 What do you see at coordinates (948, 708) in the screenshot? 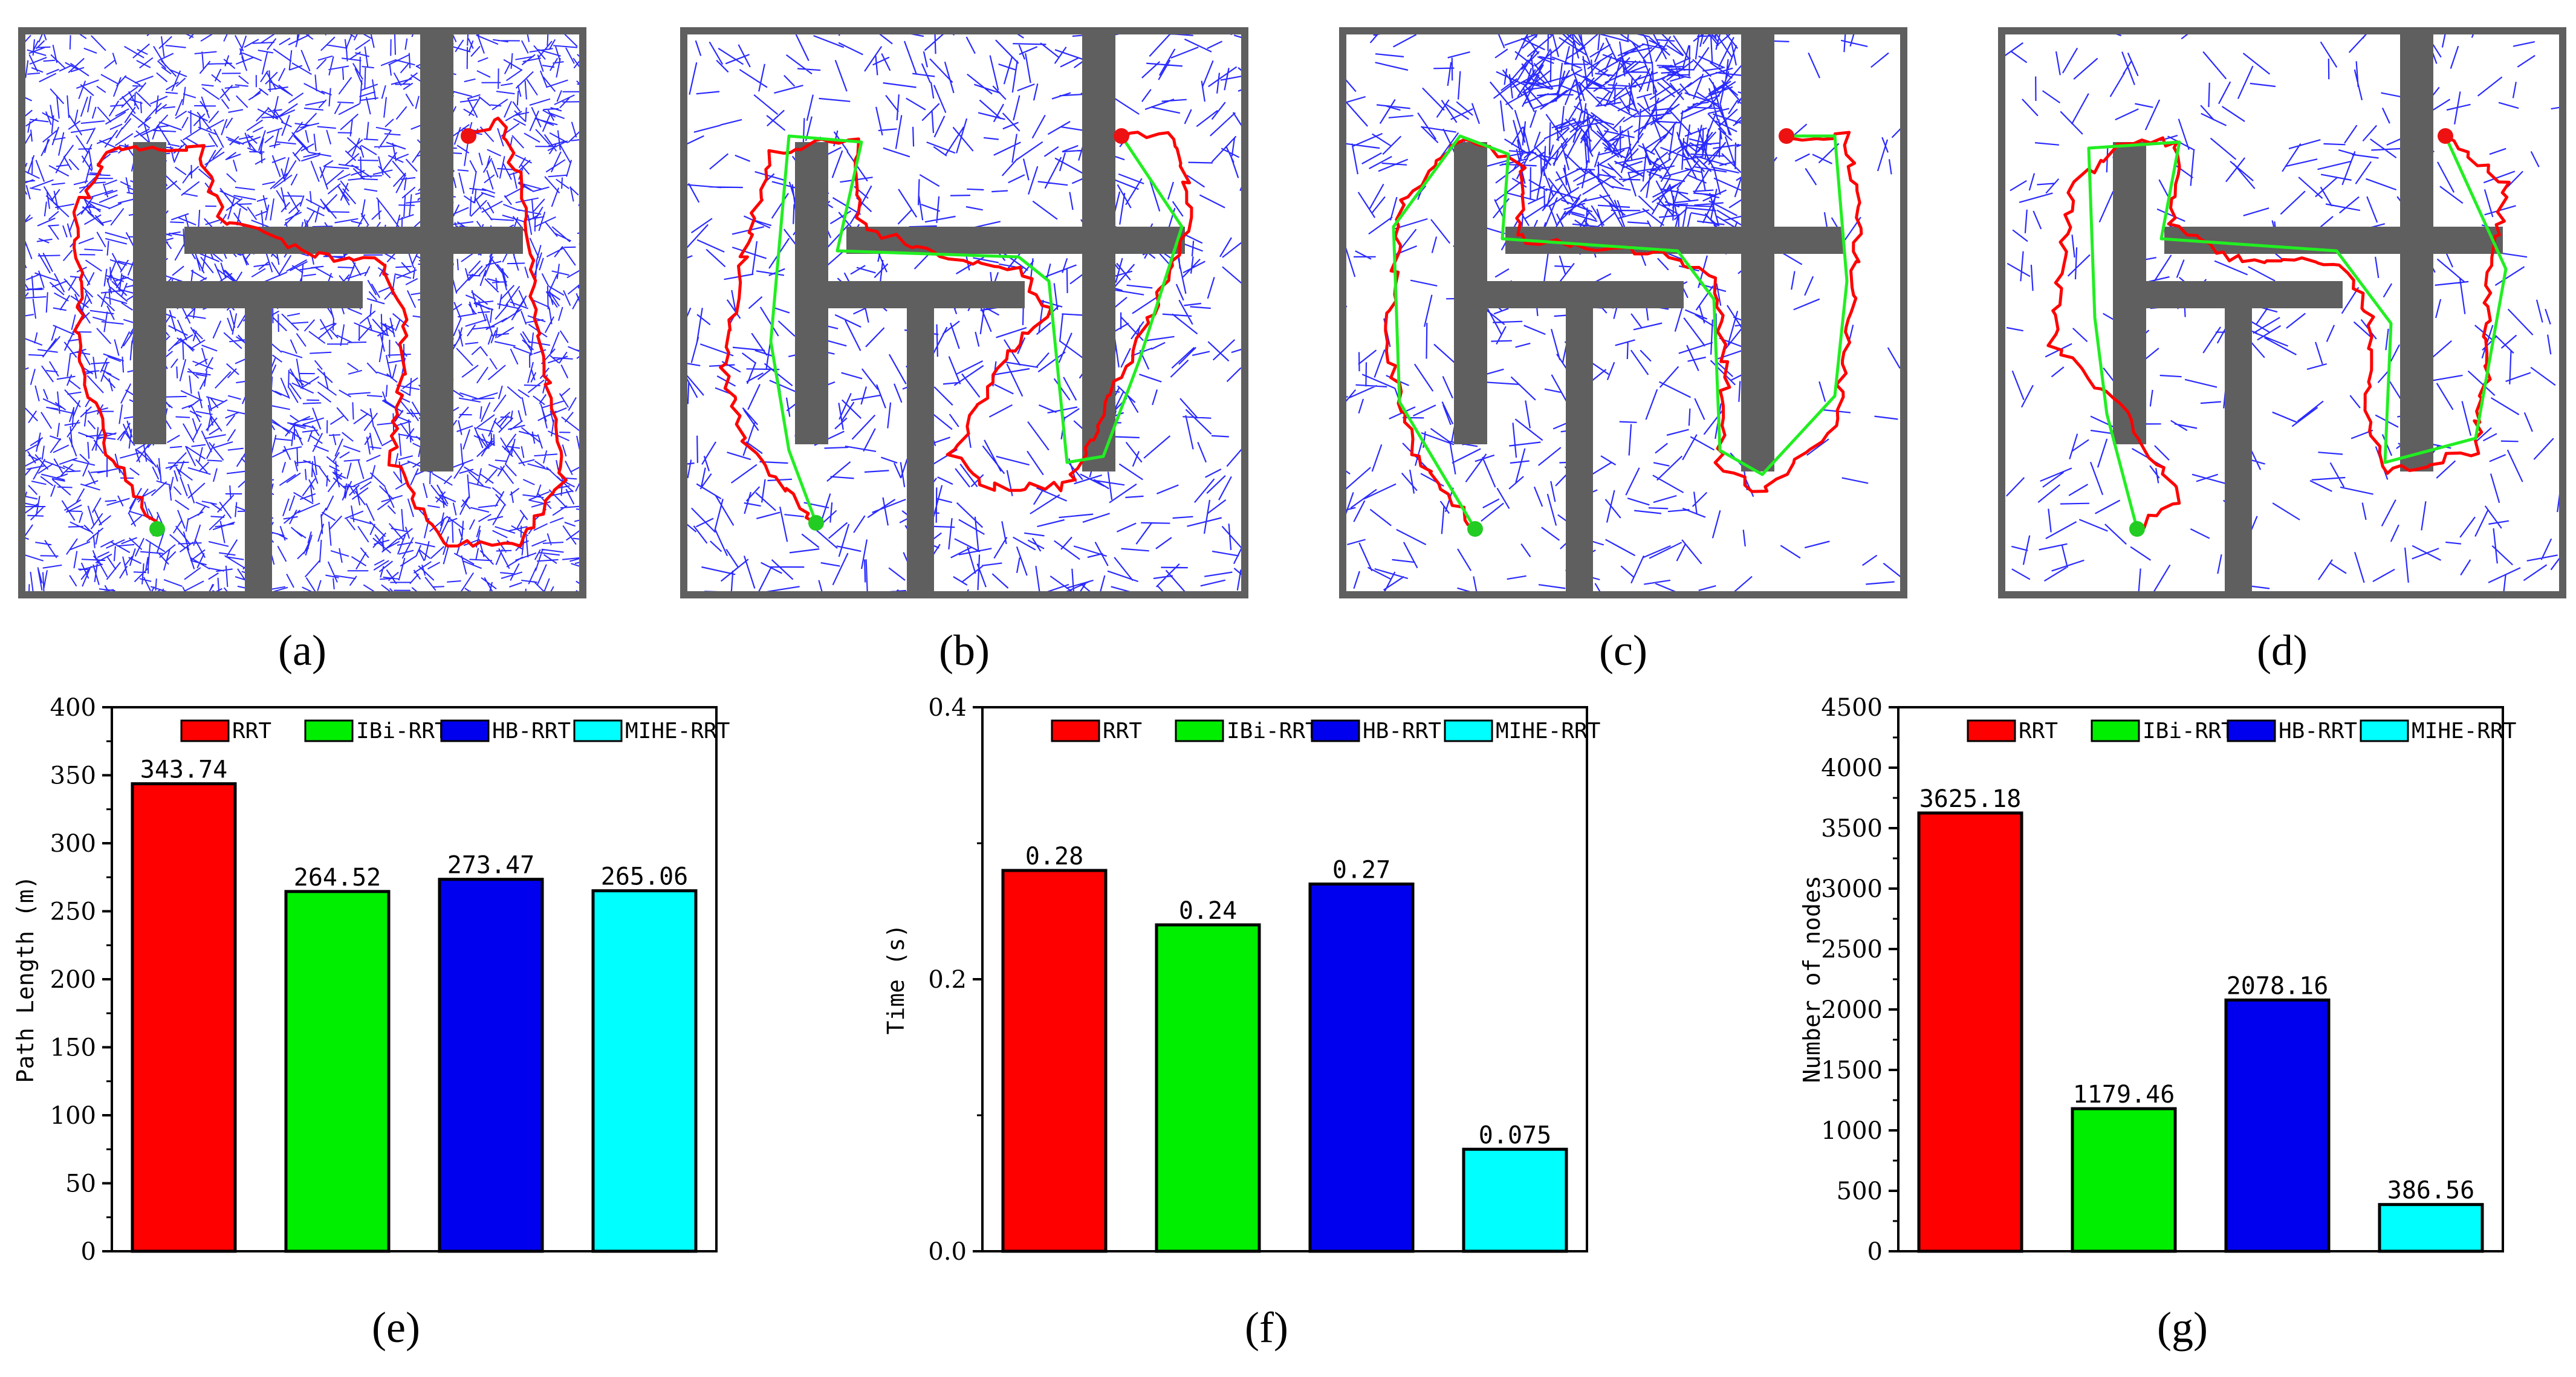
I see `y-tick-label: 0.4` at bounding box center [948, 708].